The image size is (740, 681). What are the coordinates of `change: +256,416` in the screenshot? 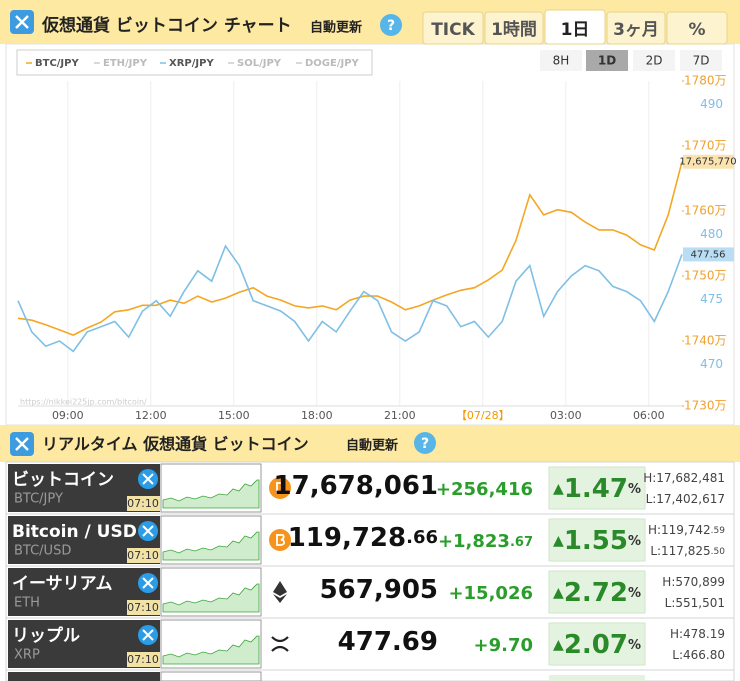 It's located at (484, 489).